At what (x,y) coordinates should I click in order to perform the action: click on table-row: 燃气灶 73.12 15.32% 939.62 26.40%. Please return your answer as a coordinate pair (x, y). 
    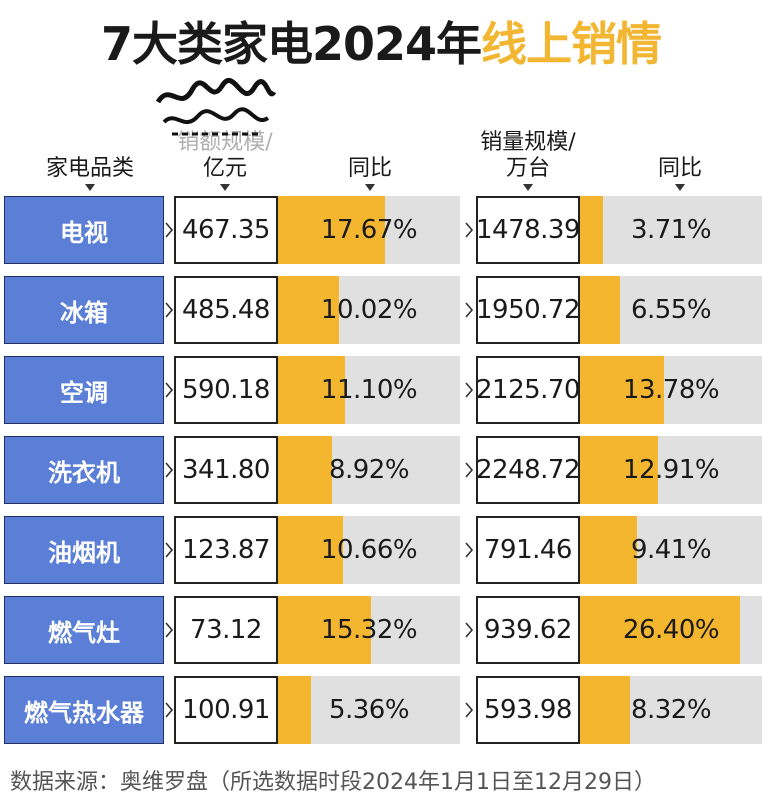
    Looking at the image, I should click on (381, 631).